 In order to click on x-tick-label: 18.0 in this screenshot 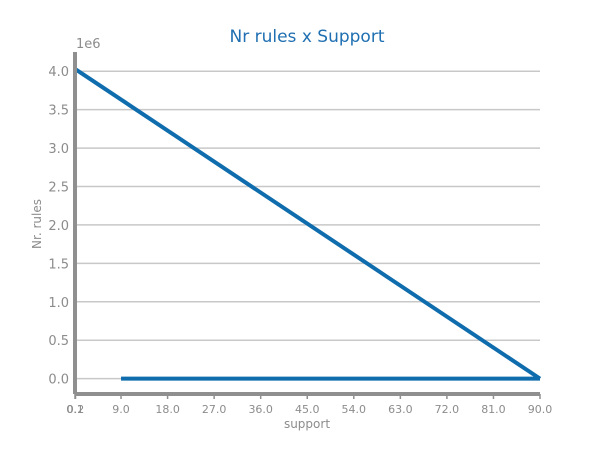, I will do `click(167, 409)`.